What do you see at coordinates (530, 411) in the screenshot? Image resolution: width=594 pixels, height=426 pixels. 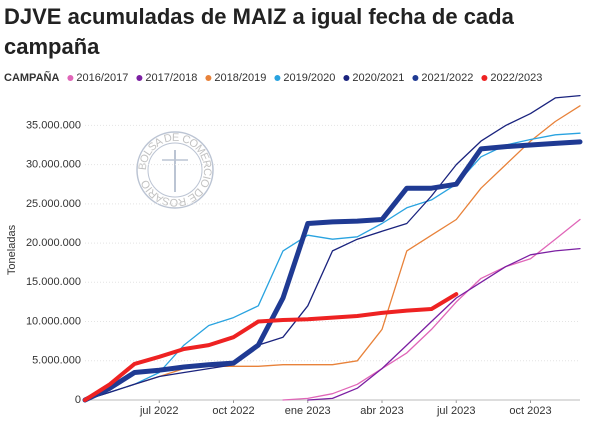 I see `x-tick-label: oct 2023` at bounding box center [530, 411].